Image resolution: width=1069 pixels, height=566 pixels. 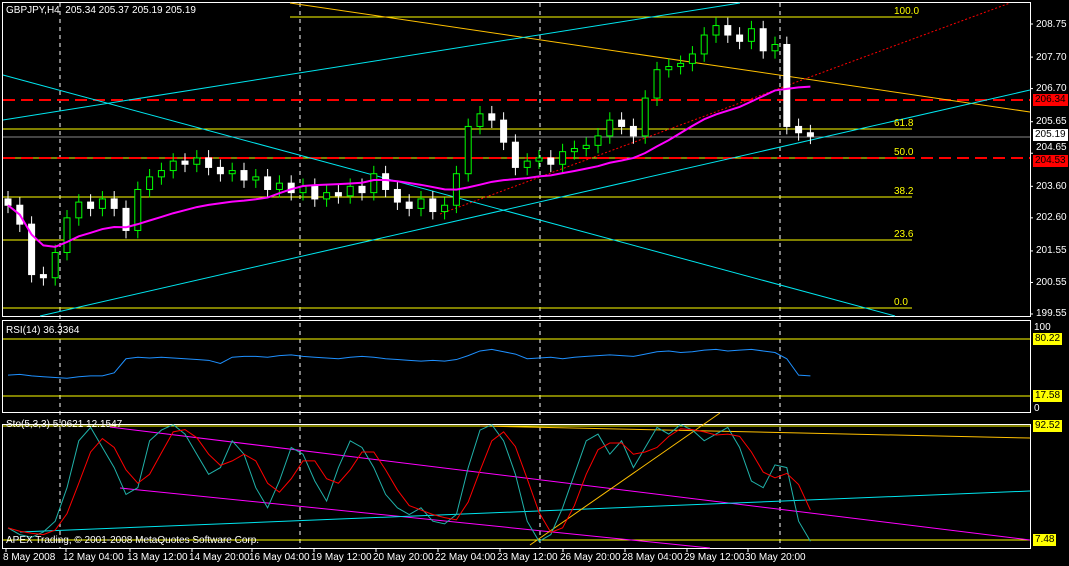 I want to click on rsi-levels, so click(x=516, y=367).